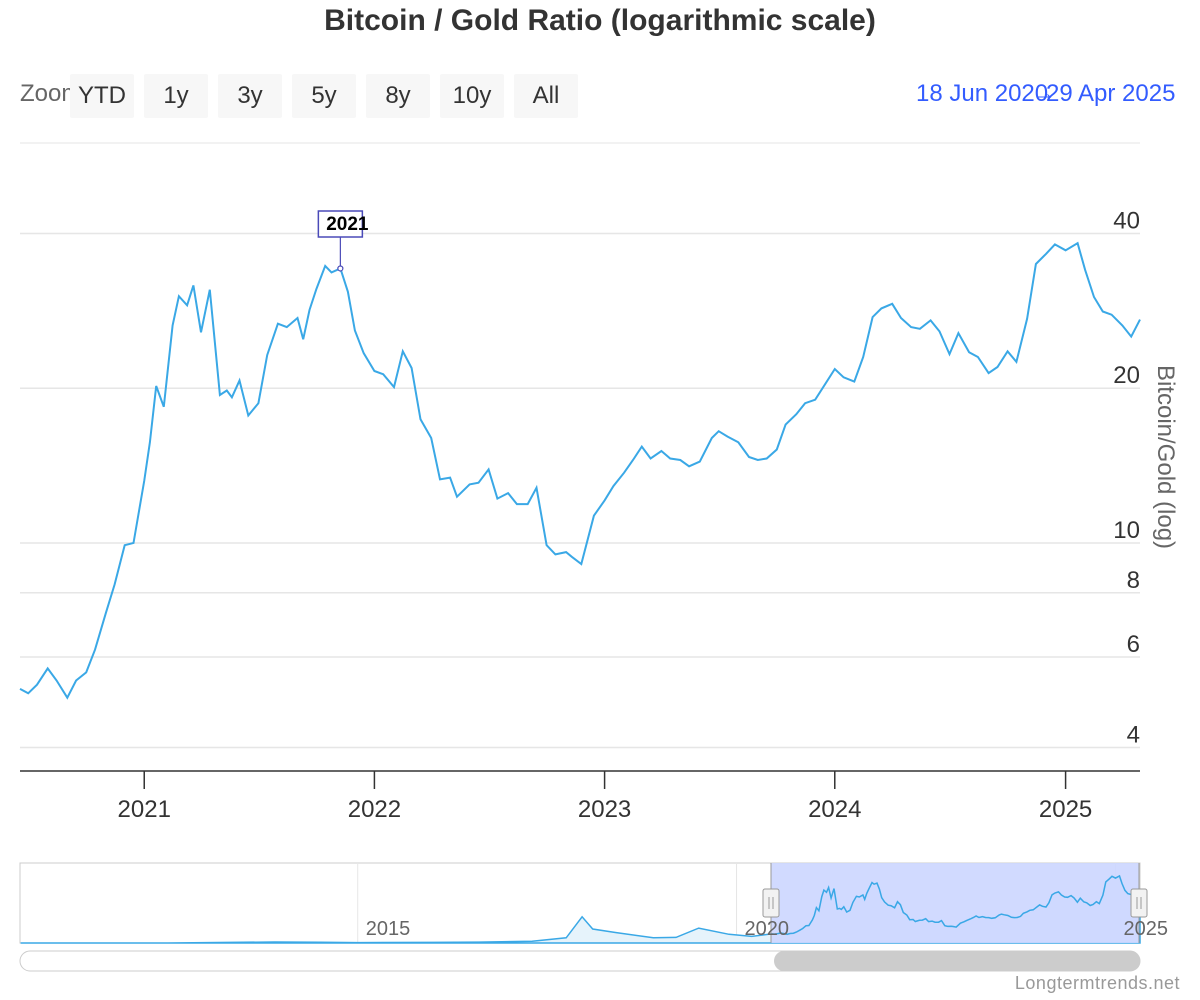 Image resolution: width=1200 pixels, height=1000 pixels. What do you see at coordinates (1126, 478) in the screenshot?
I see `y-axis-ticks: 4 6 8 10 20 40` at bounding box center [1126, 478].